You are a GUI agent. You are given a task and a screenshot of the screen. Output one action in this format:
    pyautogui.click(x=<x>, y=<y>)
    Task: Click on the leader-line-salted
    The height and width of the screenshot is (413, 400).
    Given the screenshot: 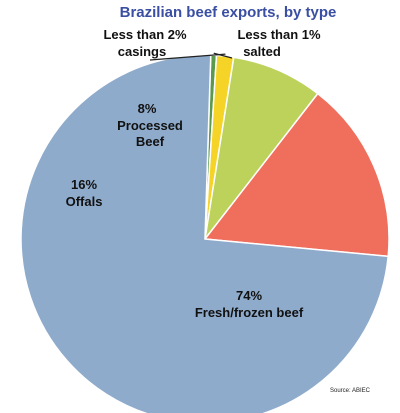 What is the action you would take?
    pyautogui.click(x=223, y=55)
    